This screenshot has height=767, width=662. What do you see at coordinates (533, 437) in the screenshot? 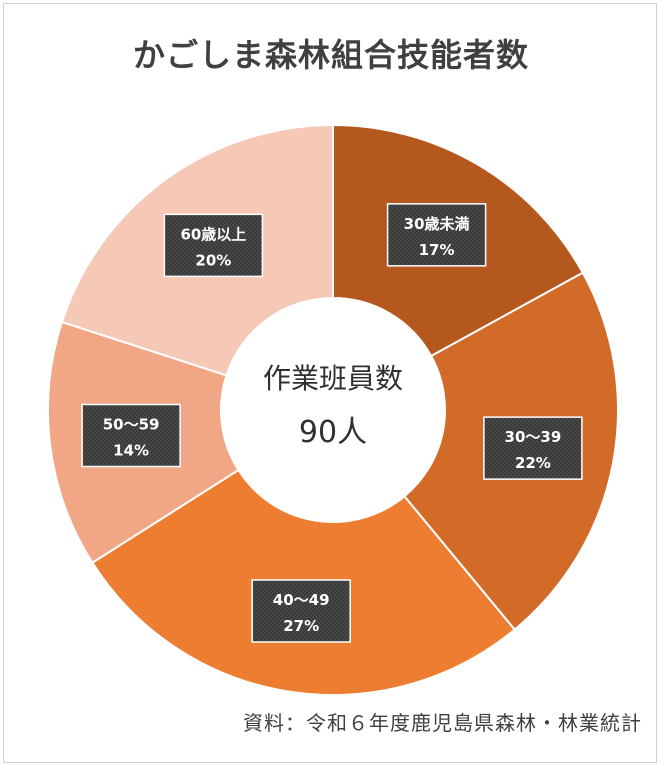
I see `slice-label-1: 30～39` at bounding box center [533, 437].